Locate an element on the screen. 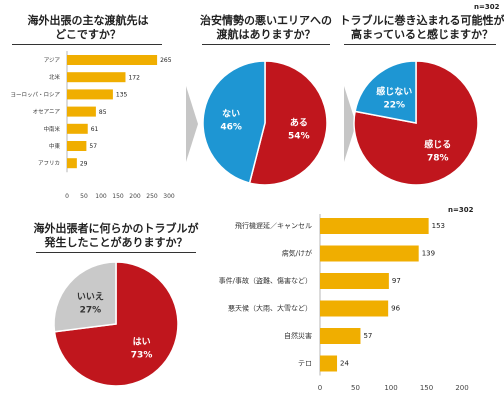  data-label: 85 is located at coordinates (103, 112).